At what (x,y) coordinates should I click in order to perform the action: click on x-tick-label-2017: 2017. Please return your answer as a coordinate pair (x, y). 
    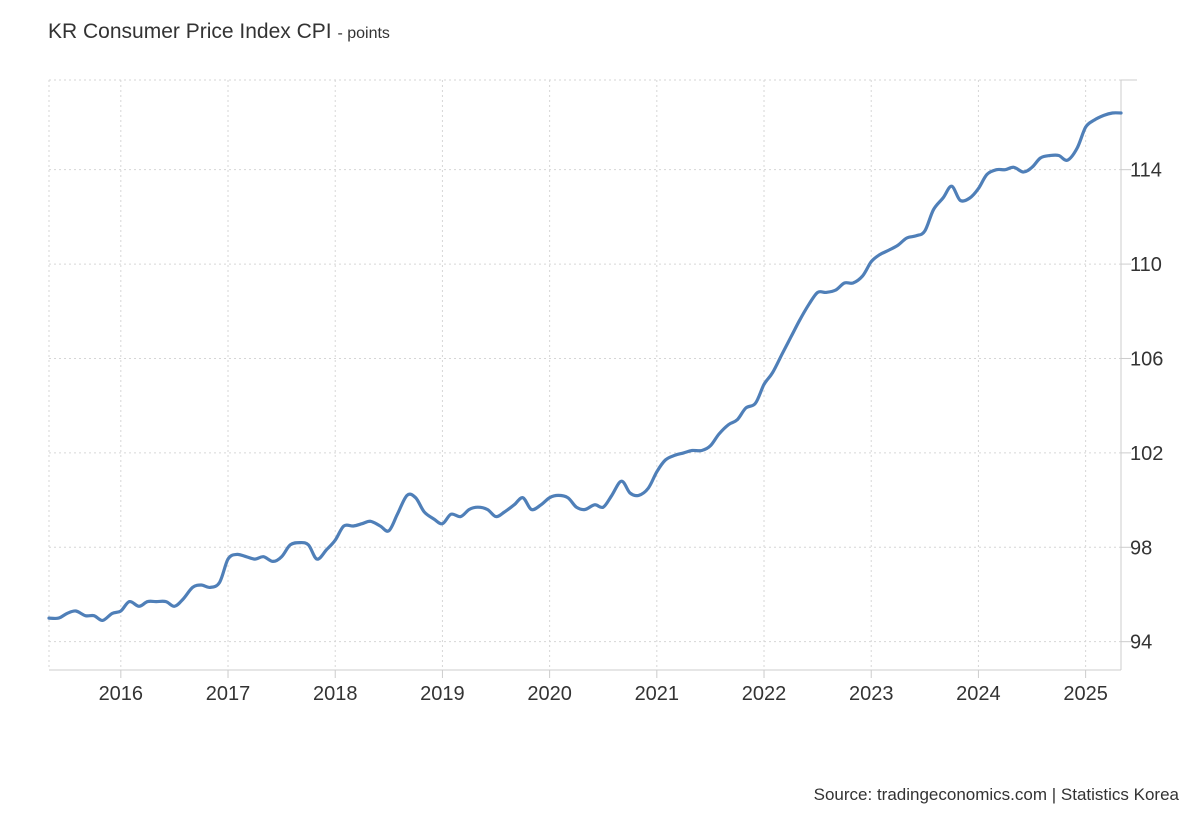
    Looking at the image, I should click on (228, 694).